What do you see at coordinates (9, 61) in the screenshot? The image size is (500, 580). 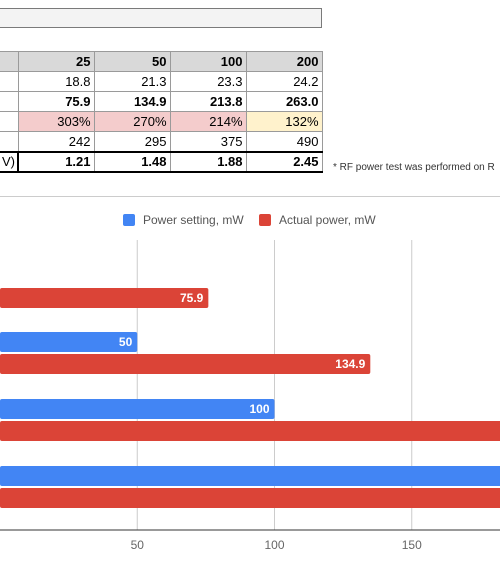 I see `table-header-cell` at bounding box center [9, 61].